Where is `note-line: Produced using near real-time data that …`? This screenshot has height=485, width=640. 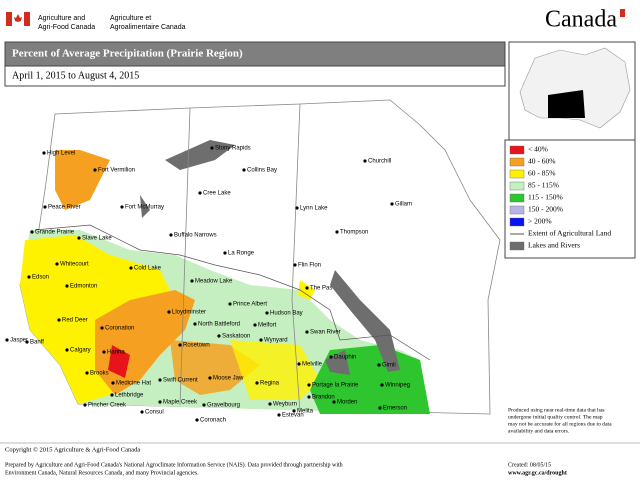 note-line: Produced using near real-time data that … is located at coordinates (556, 410).